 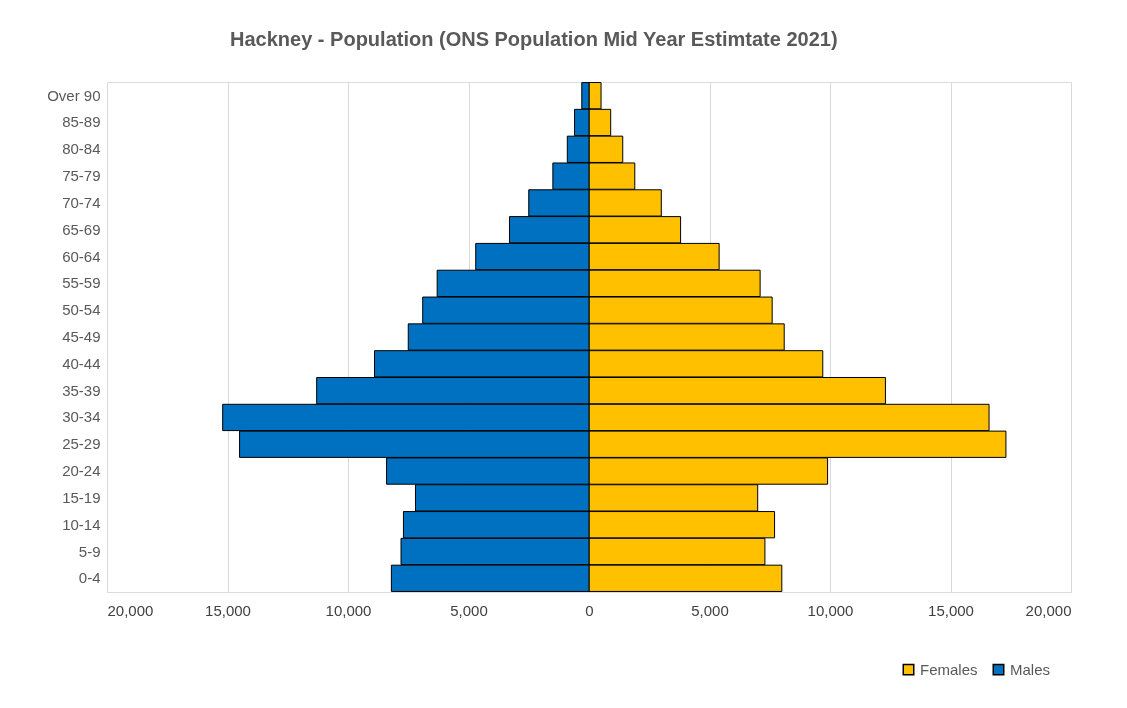 I want to click on y-tick-label: 40-44, so click(x=81, y=363).